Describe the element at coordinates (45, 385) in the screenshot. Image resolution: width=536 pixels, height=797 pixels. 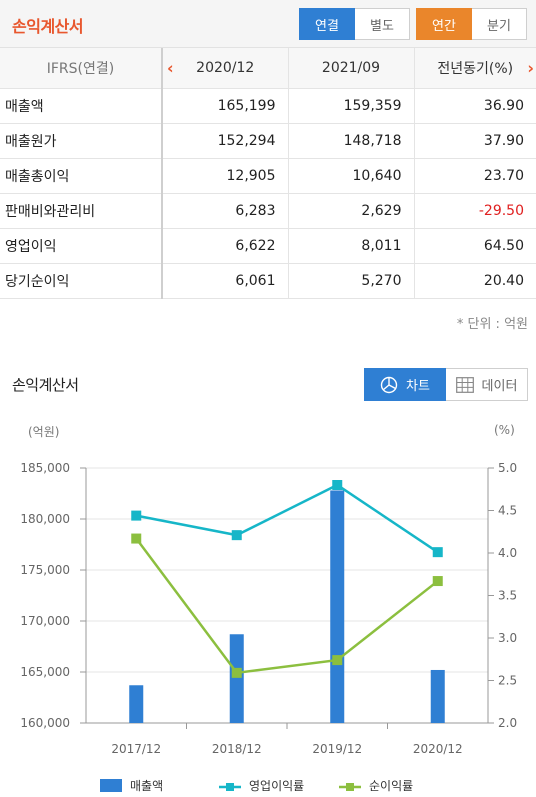
I see `chart-section-title: 손익계산서` at that location.